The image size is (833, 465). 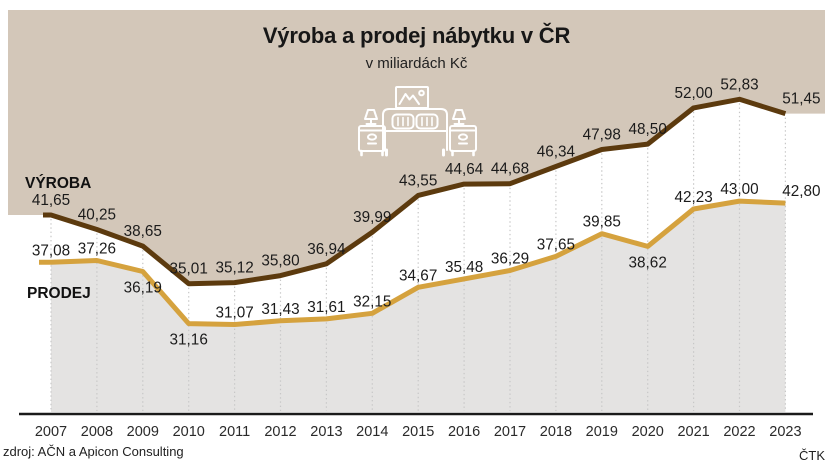 What do you see at coordinates (189, 269) in the screenshot?
I see `vyroba-value-label: 35,01` at bounding box center [189, 269].